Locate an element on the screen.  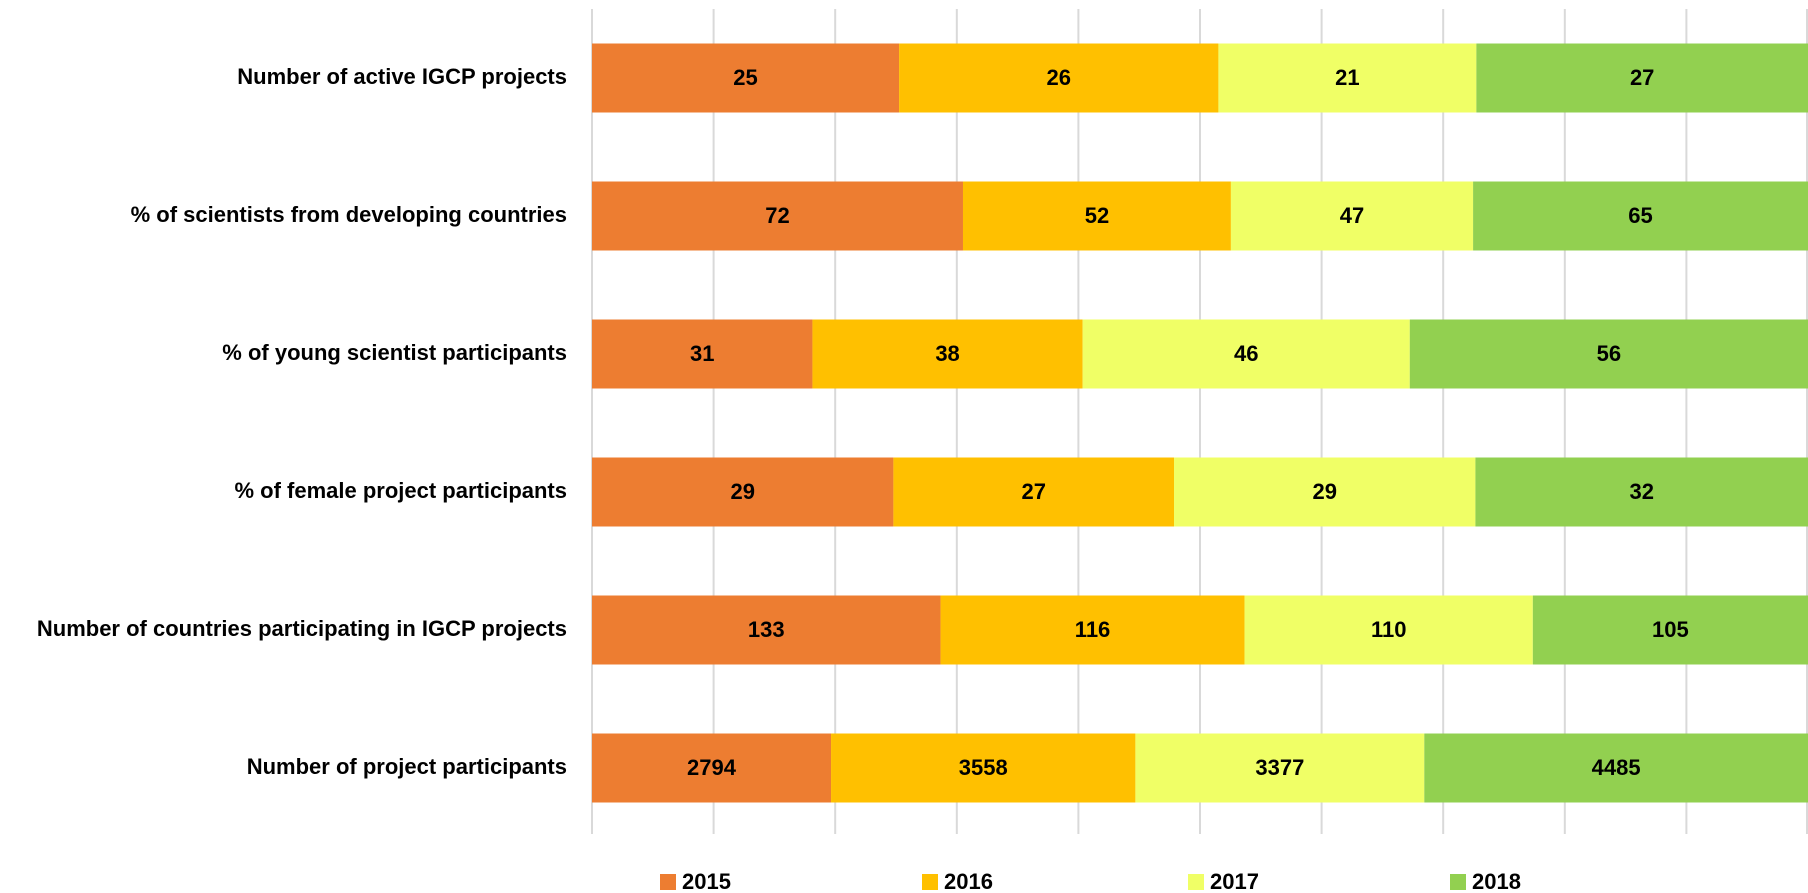
data-label: 46 is located at coordinates (1246, 353).